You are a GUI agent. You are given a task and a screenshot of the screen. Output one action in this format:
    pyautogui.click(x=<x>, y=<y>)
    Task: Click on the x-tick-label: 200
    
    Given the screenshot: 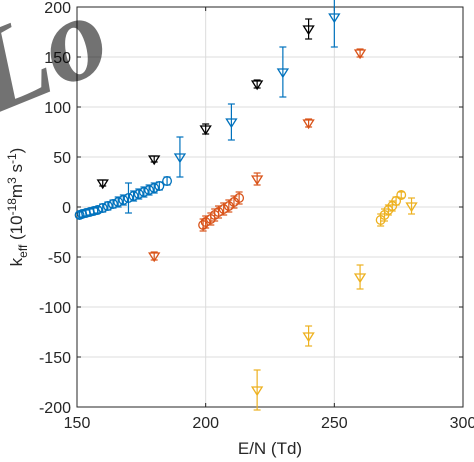 What is the action you would take?
    pyautogui.click(x=205, y=423)
    